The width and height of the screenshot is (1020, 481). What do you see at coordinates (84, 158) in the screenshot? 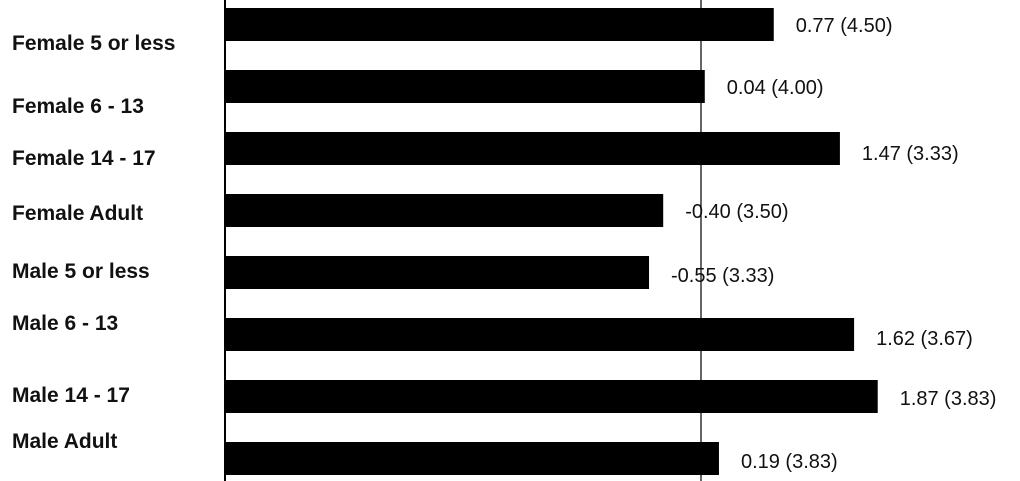
I see `category-label: Female 14 - 17` at bounding box center [84, 158].